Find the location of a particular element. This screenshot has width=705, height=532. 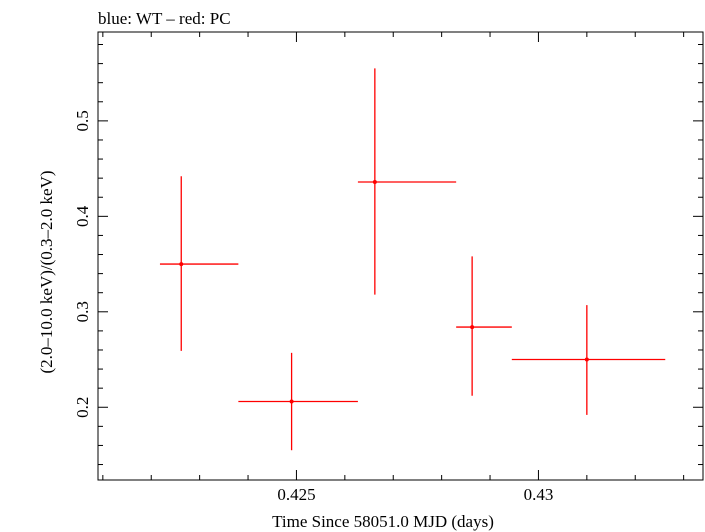

x-tick-label: 0.43 is located at coordinates (539, 494).